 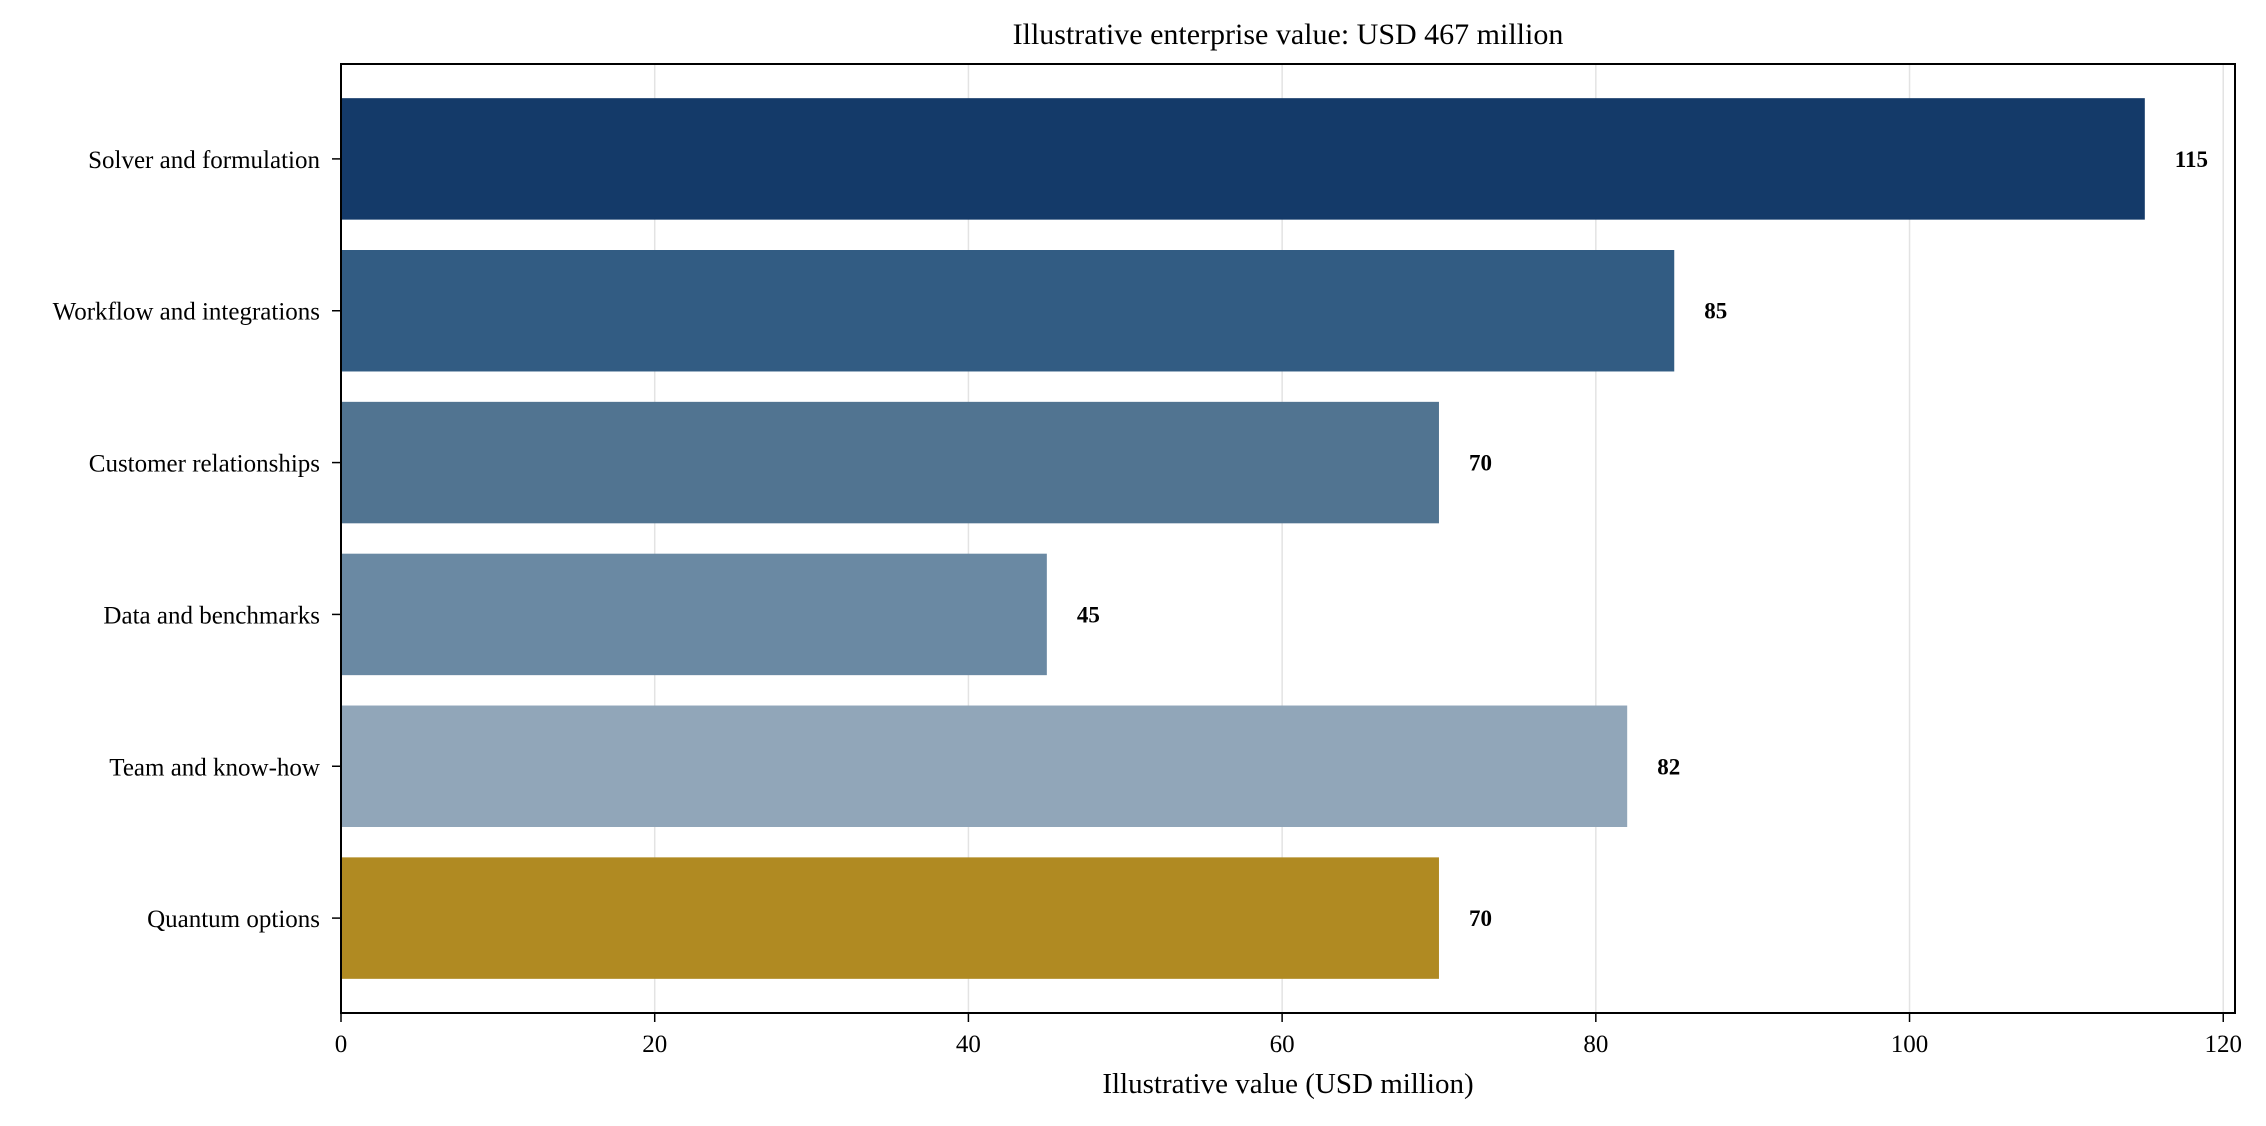 I want to click on x-axis-label: Illustrative value (USD million), so click(x=1287, y=1084).